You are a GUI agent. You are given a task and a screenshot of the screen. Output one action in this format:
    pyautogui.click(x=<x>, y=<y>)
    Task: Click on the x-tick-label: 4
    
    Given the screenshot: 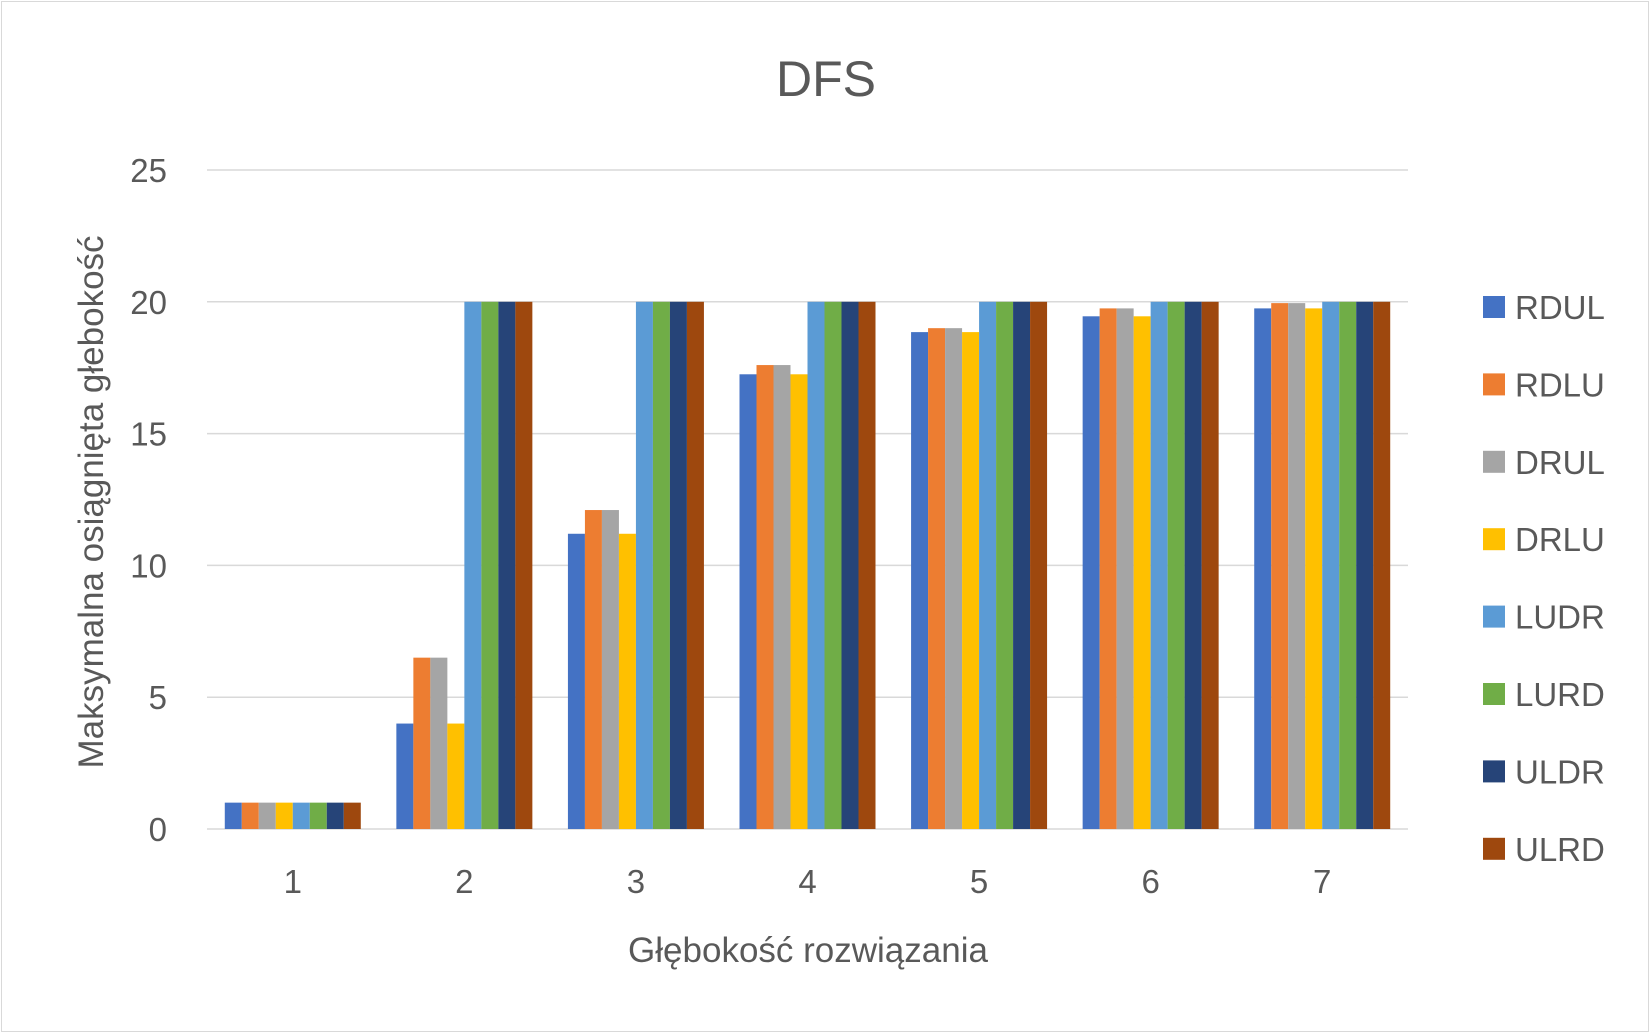 What is the action you would take?
    pyautogui.click(x=807, y=881)
    